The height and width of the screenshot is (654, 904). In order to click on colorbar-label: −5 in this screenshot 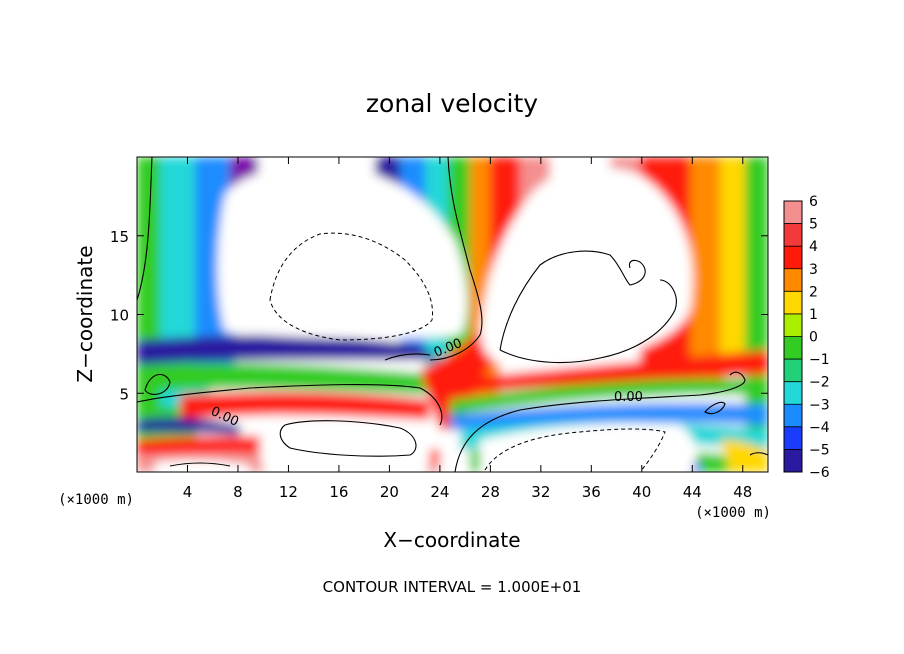, I will do `click(819, 450)`.